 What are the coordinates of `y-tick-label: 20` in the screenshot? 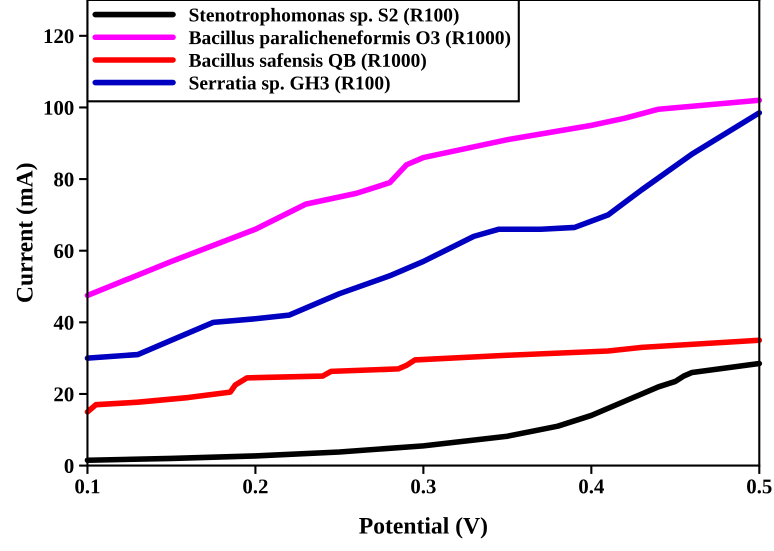 It's located at (64, 394).